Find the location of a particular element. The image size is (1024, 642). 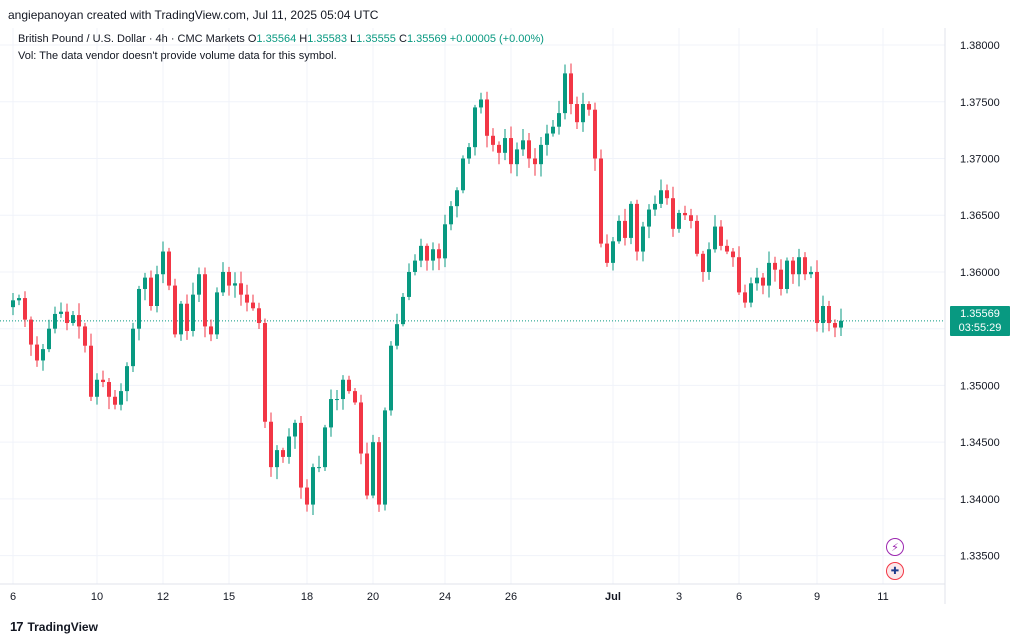

uk-flag-icon: ✚ is located at coordinates (895, 571).